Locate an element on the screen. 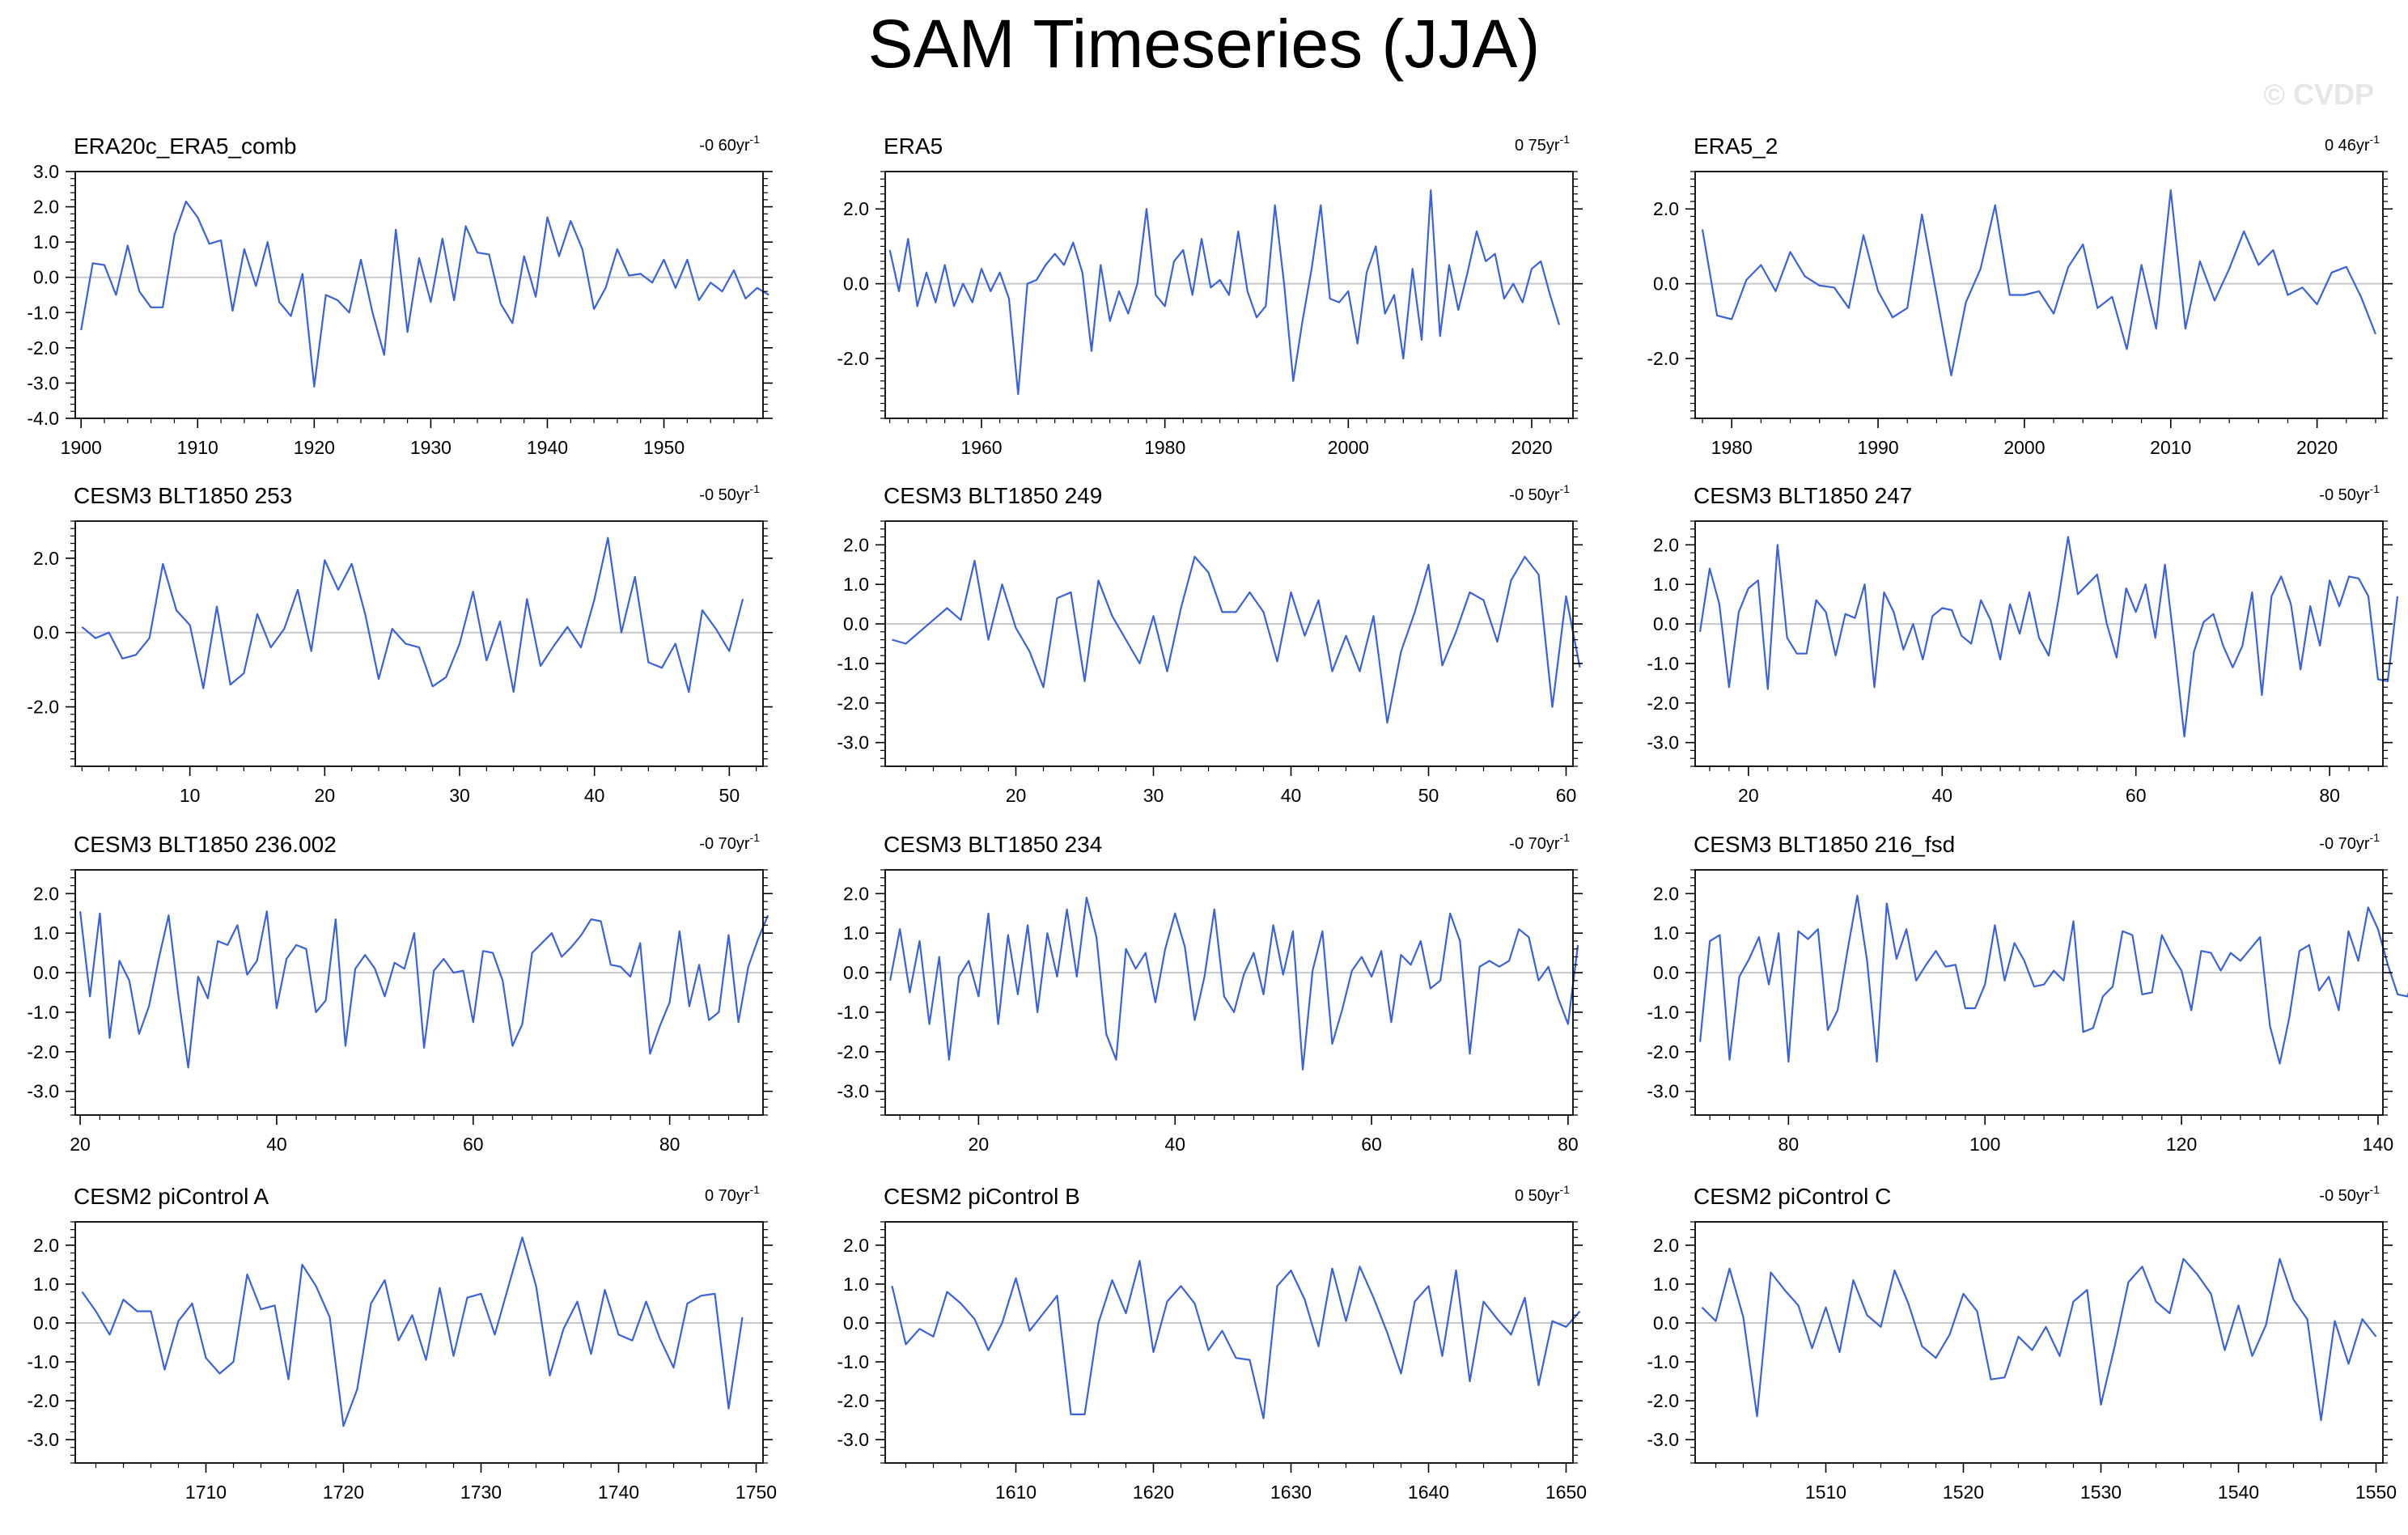 Image resolution: width=2408 pixels, height=1535 pixels. x-tick-label: 1750 is located at coordinates (756, 1492).